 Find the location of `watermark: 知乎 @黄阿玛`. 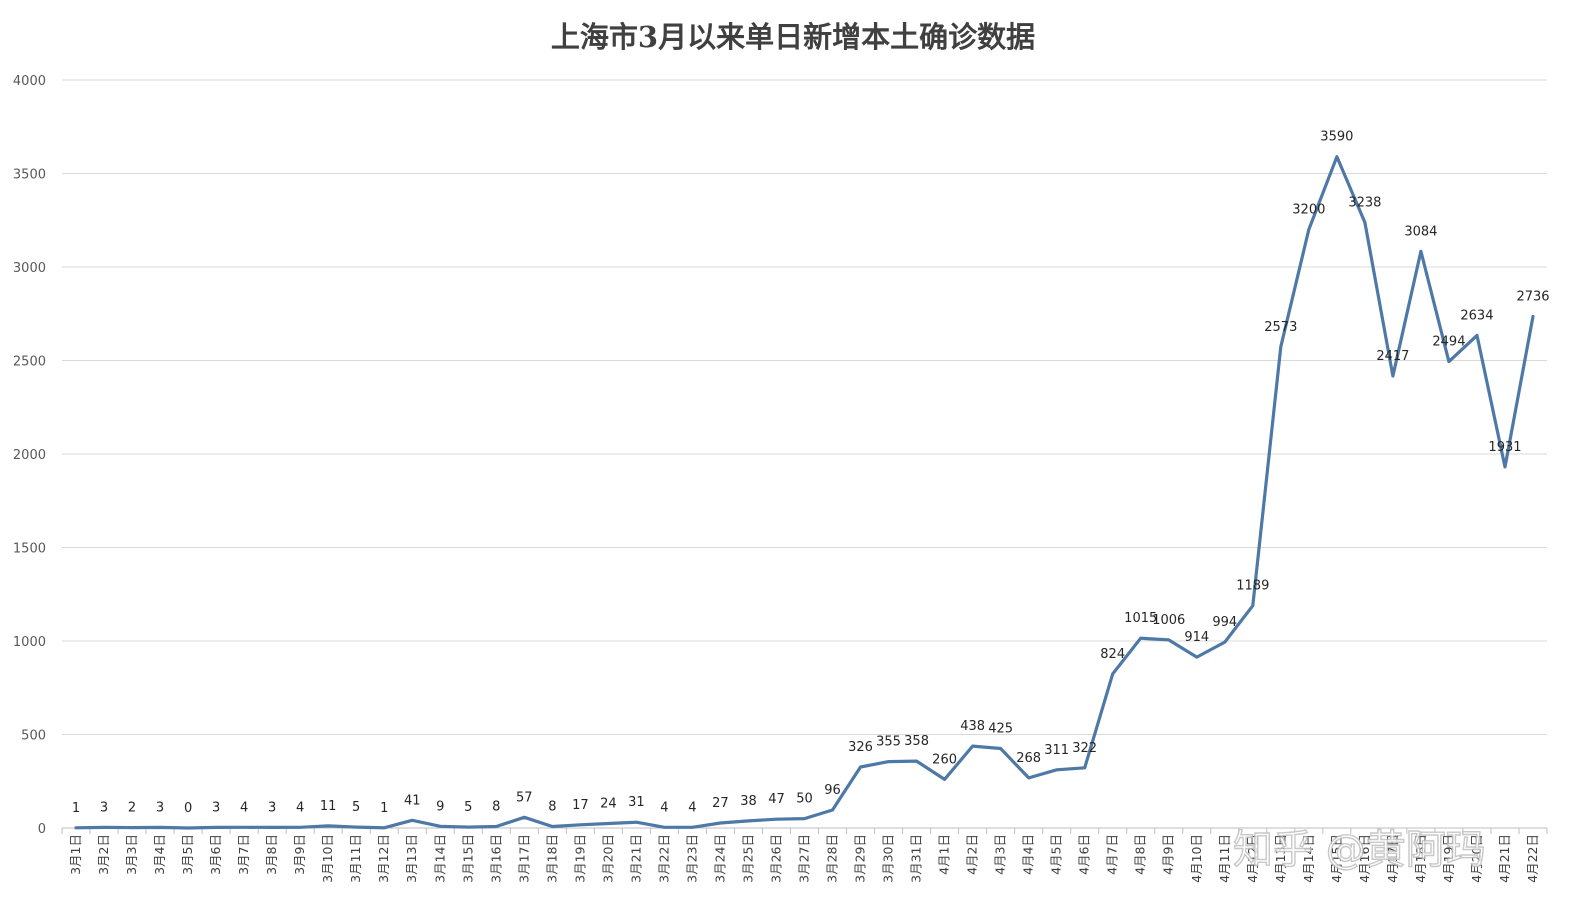

watermark: 知乎 @黄阿玛 is located at coordinates (1359, 850).